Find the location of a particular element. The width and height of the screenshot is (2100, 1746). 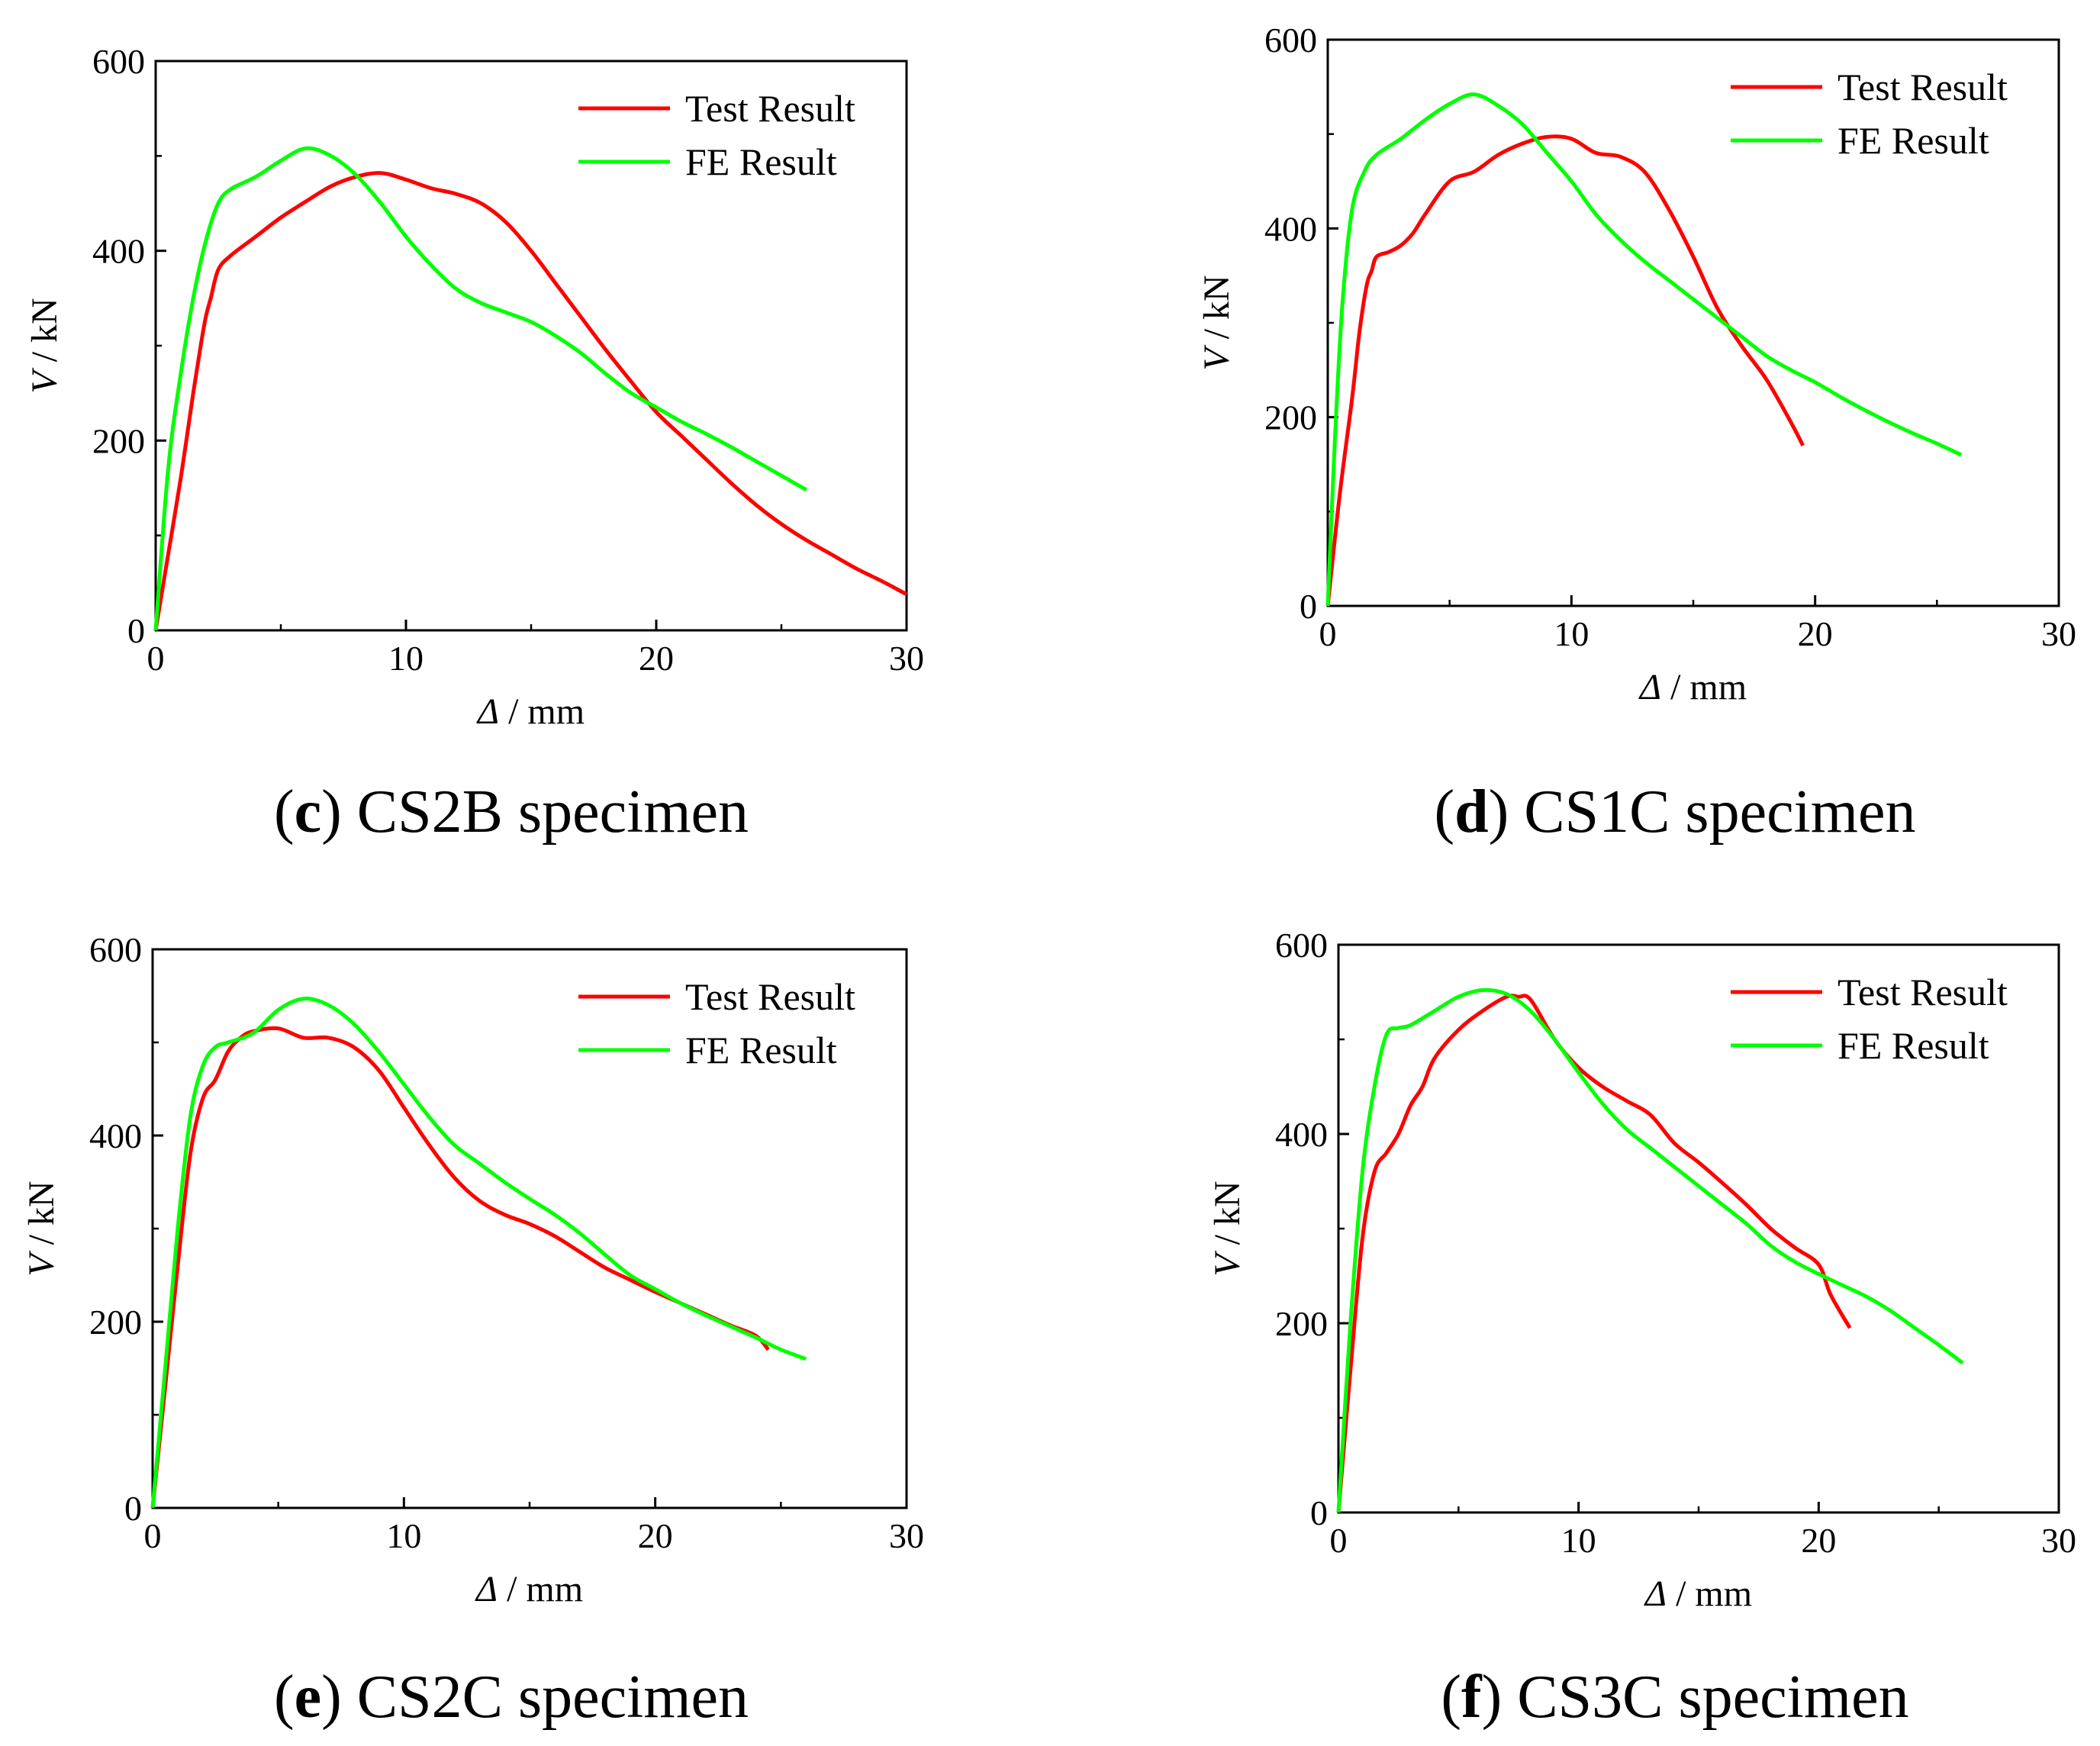

panel-caption: (c) CS2B specimen is located at coordinates (511, 812).